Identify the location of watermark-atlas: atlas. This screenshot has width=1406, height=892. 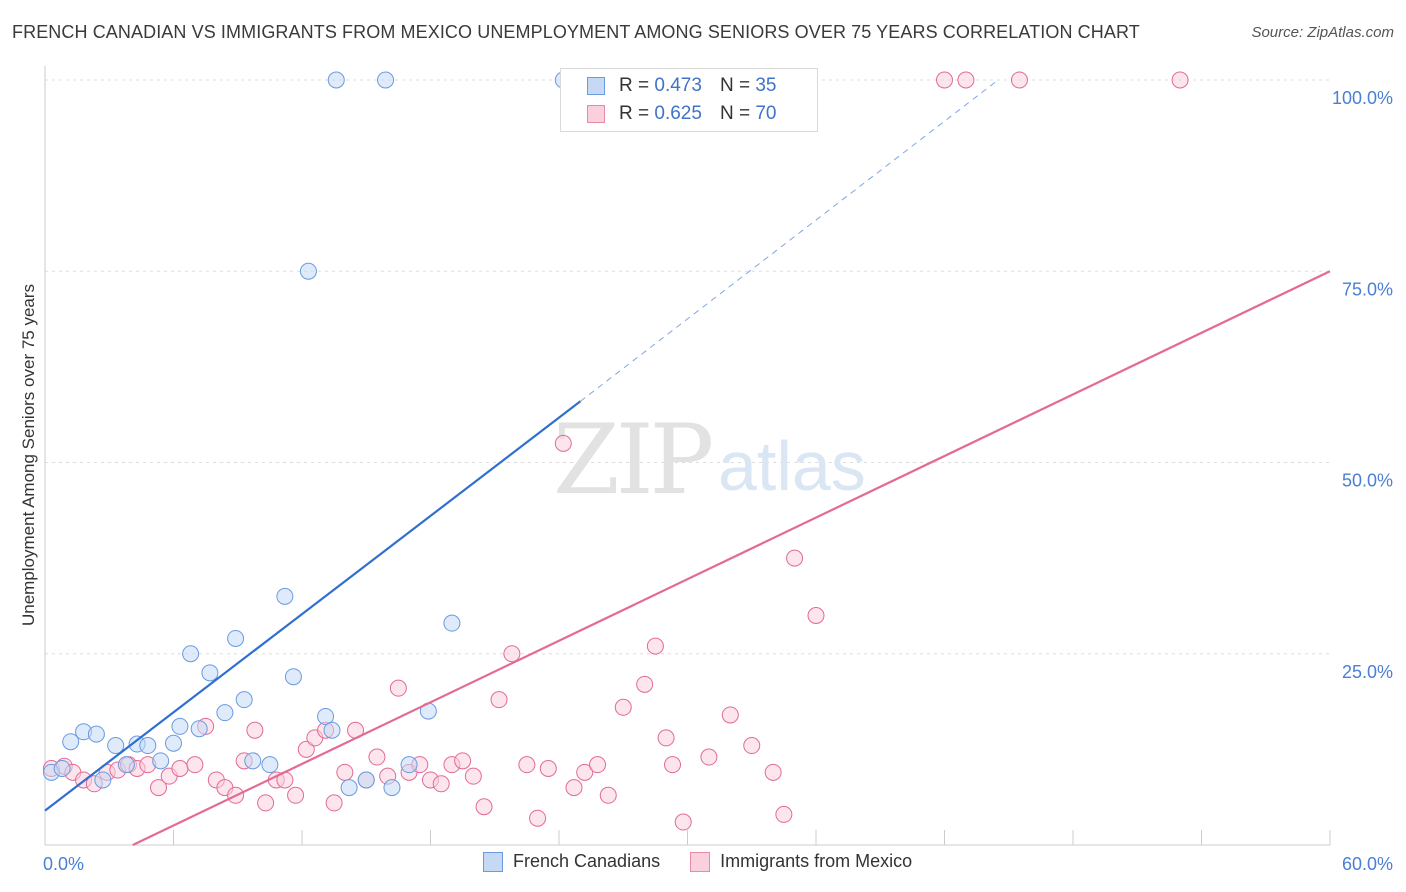
(792, 466).